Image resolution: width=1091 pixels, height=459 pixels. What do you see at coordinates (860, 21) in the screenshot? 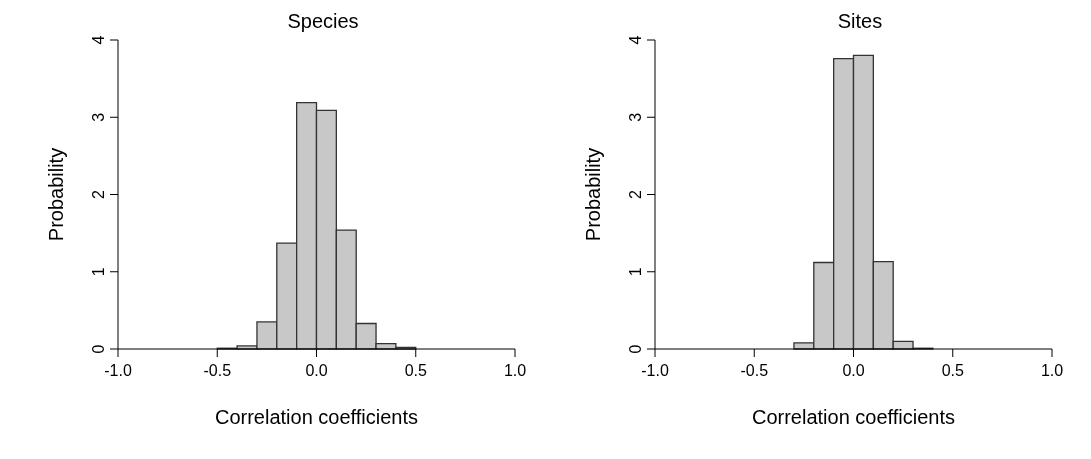
I see `chart-title: Sites` at bounding box center [860, 21].